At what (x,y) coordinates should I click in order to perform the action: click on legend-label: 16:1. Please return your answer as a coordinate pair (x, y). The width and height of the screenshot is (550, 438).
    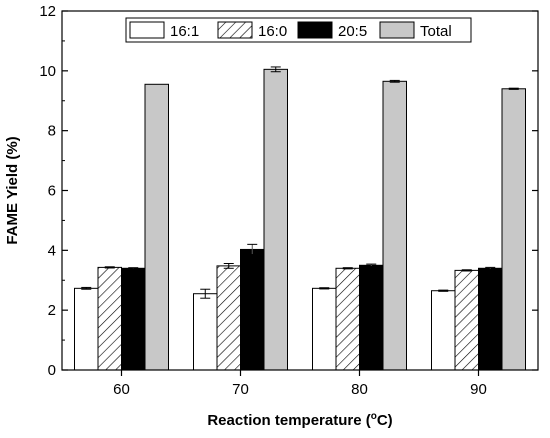
    Looking at the image, I should click on (184, 31).